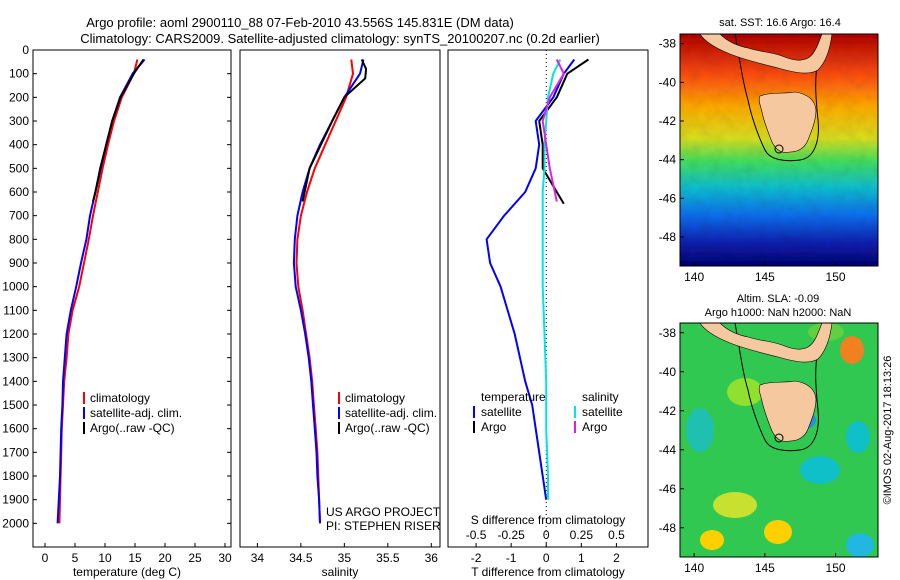  What do you see at coordinates (836, 568) in the screenshot?
I see `lon-tick-label: 150` at bounding box center [836, 568].